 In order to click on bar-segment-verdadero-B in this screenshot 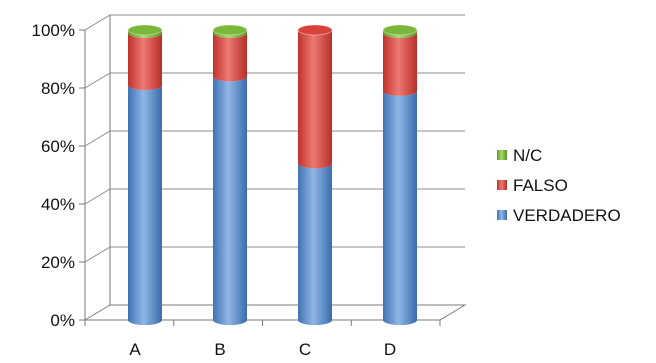, I will do `click(230, 201)`.